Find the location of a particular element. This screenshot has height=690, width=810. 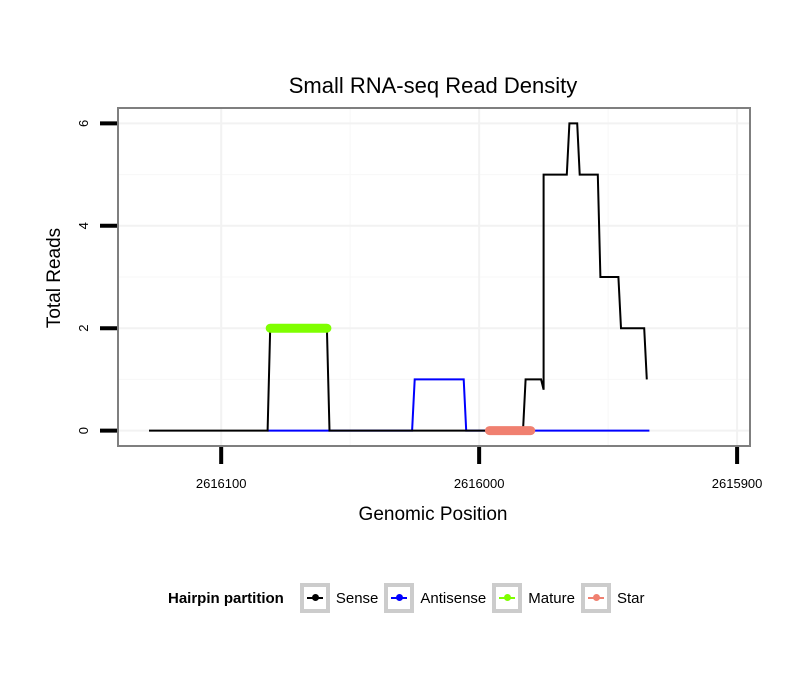

y-tick-label: 0 is located at coordinates (83, 430).